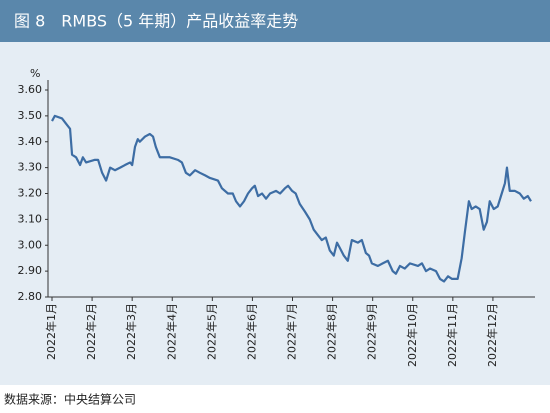 The width and height of the screenshot is (550, 413). What do you see at coordinates (332, 331) in the screenshot?
I see `x-tick-label: 2022年8月` at bounding box center [332, 331].